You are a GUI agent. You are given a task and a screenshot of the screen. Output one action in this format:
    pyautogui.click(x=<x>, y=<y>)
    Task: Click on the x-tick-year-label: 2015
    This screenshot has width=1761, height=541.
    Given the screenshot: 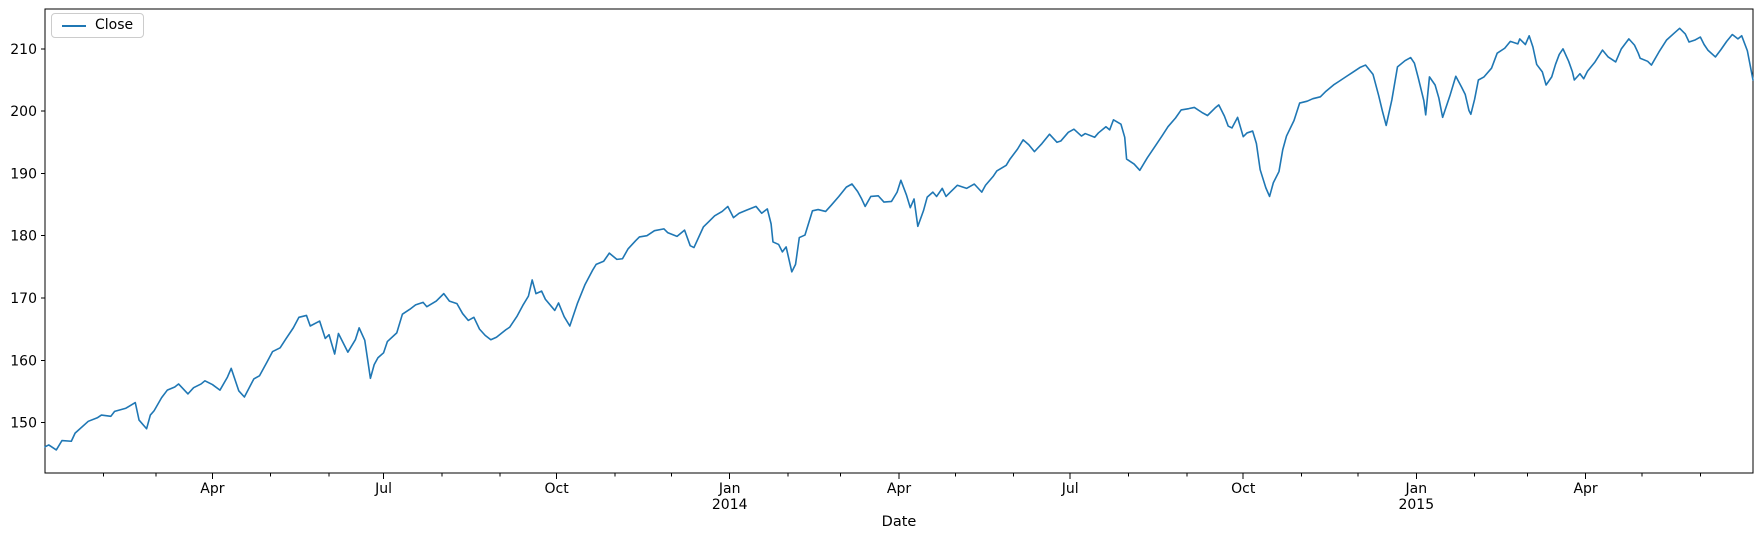 What is the action you would take?
    pyautogui.click(x=1416, y=505)
    